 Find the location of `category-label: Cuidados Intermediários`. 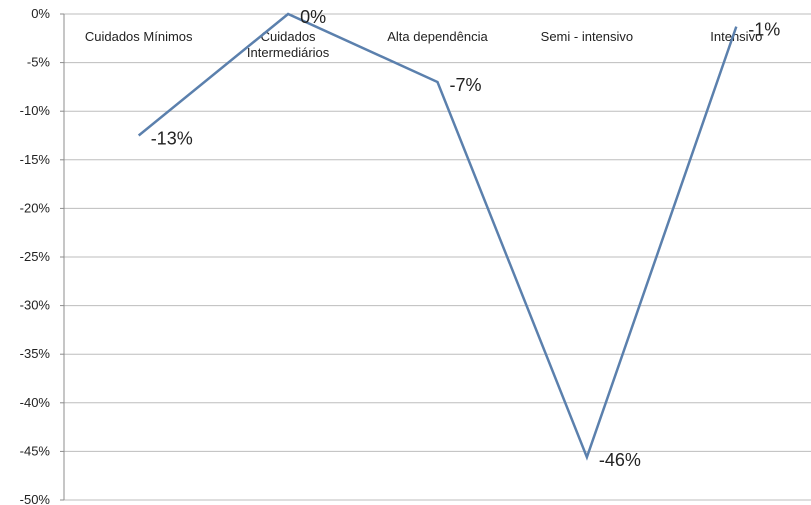

category-label: Cuidados Intermediários is located at coordinates (288, 44).